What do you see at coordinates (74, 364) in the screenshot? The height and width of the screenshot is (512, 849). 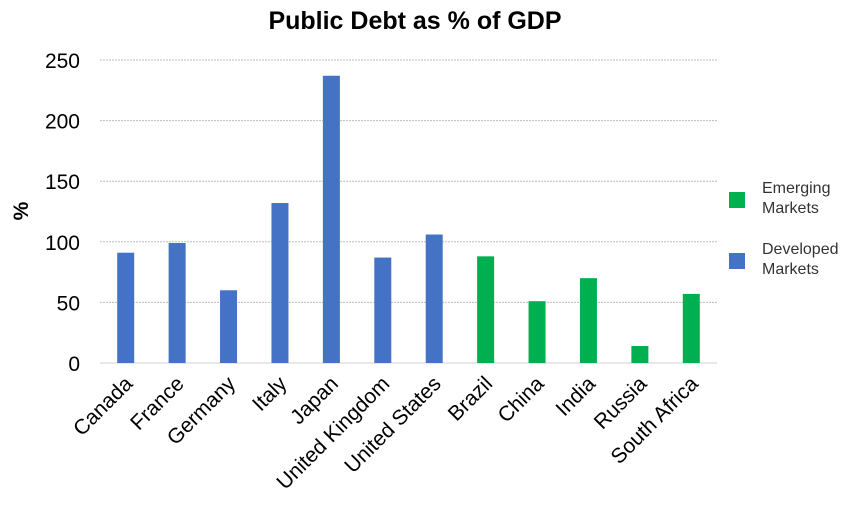 I see `y-tick-label: 0` at bounding box center [74, 364].